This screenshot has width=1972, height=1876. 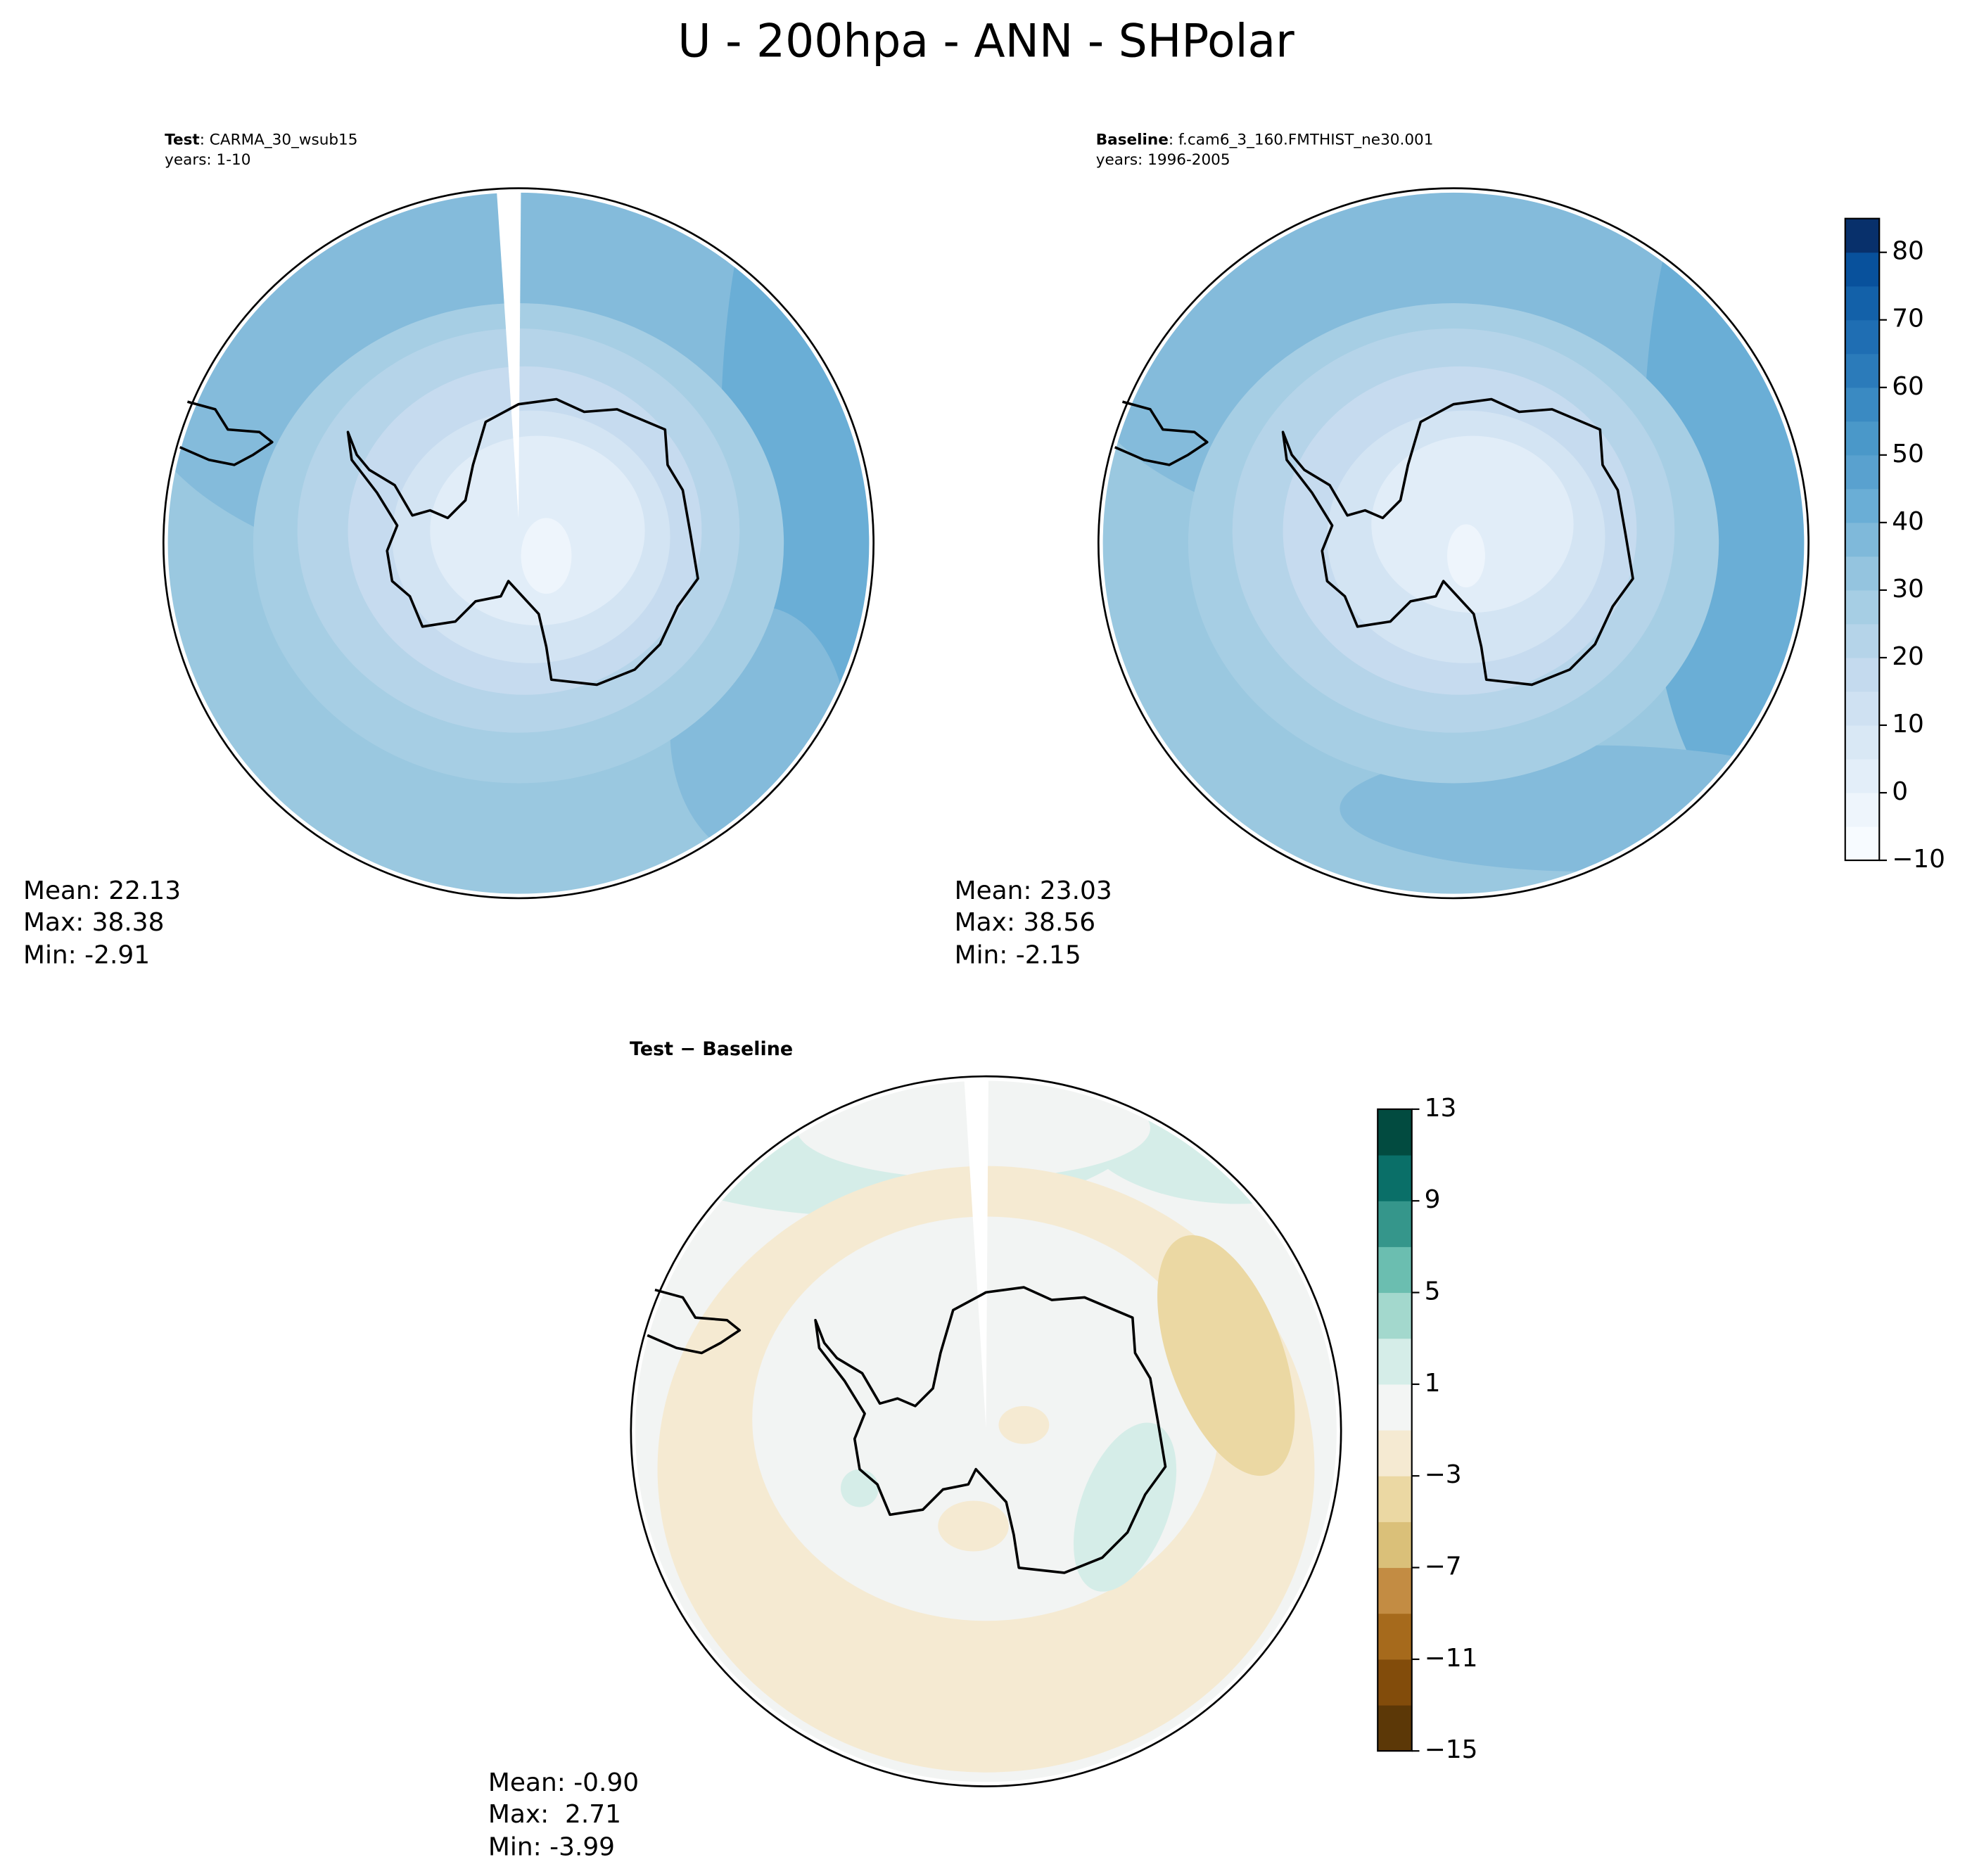 I want to click on colorbar-tick-label: 60, so click(x=1908, y=386).